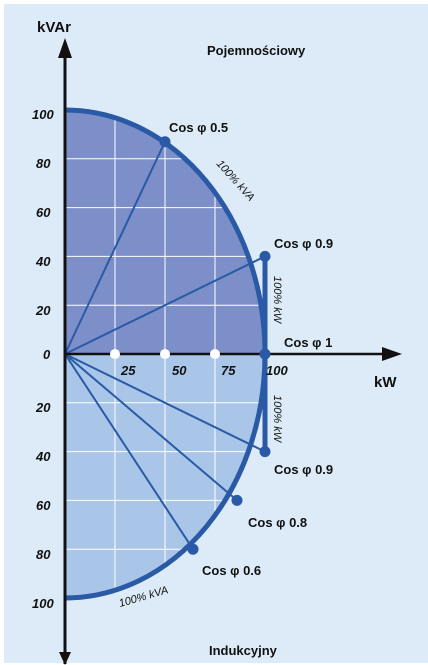  Describe the element at coordinates (303, 469) in the screenshot. I see `cos-label-0-9-lower: Cos φ 0.9` at that location.